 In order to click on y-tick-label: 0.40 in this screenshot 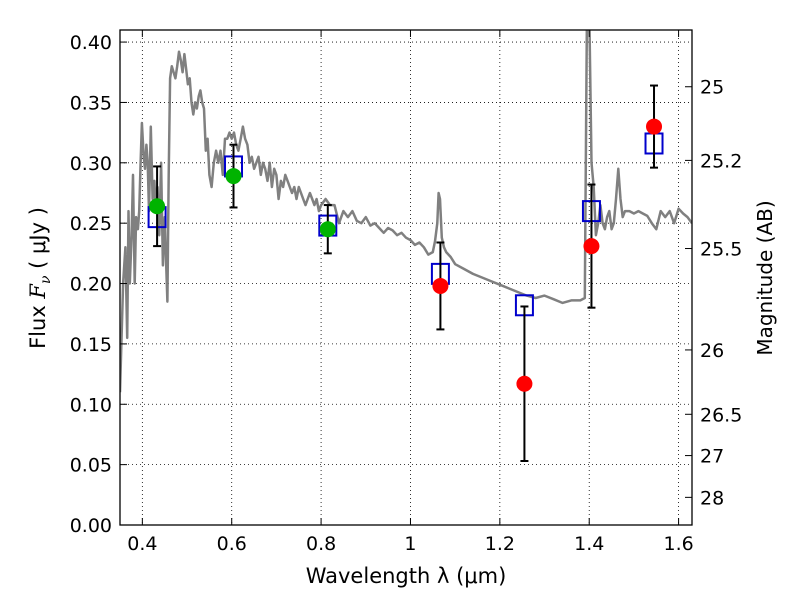, I will do `click(91, 43)`.